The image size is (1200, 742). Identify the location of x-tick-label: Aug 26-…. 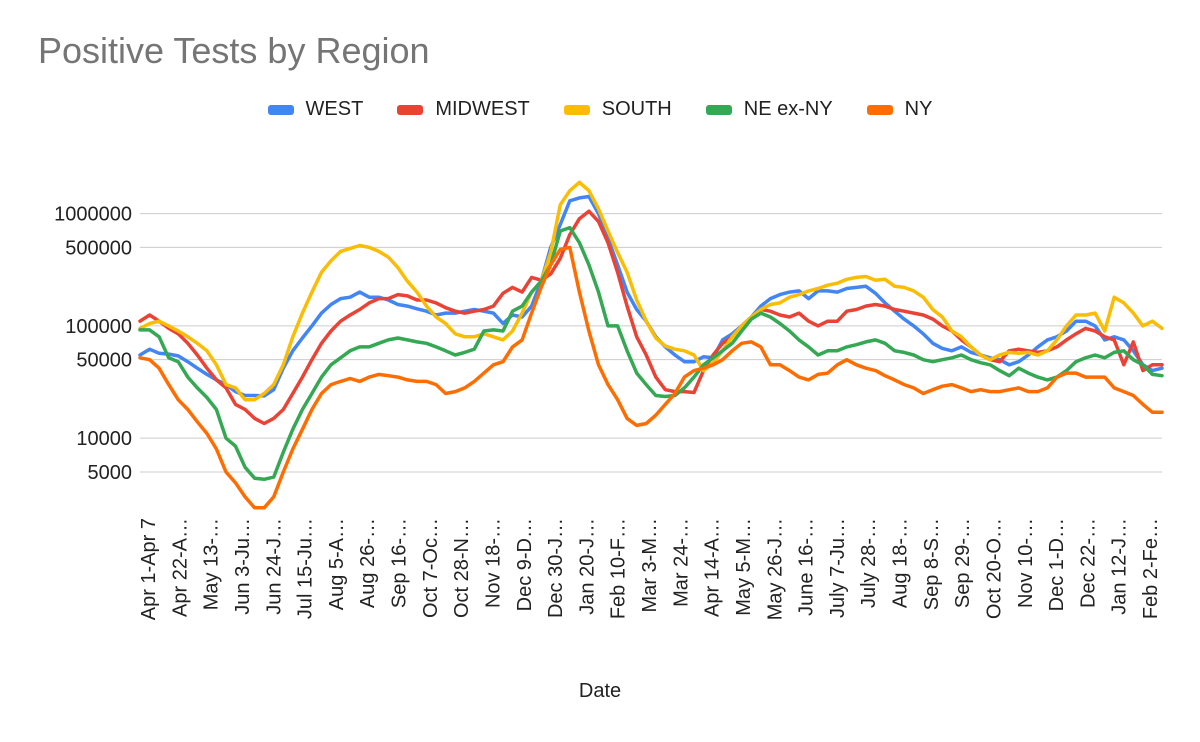
(368, 563).